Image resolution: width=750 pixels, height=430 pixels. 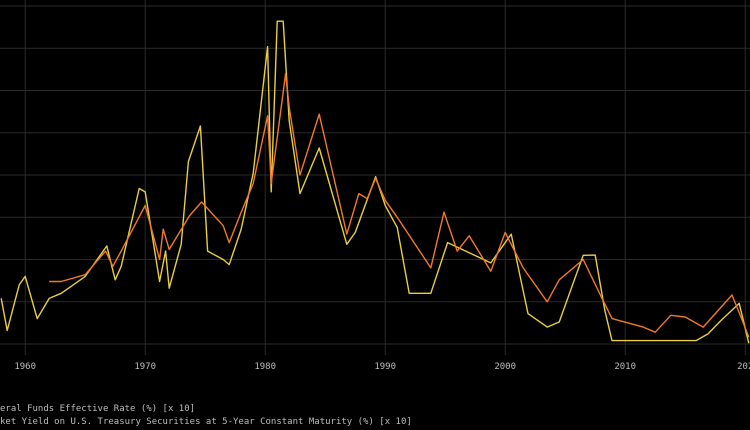 What do you see at coordinates (505, 367) in the screenshot?
I see `x-tick-label: 2000` at bounding box center [505, 367].